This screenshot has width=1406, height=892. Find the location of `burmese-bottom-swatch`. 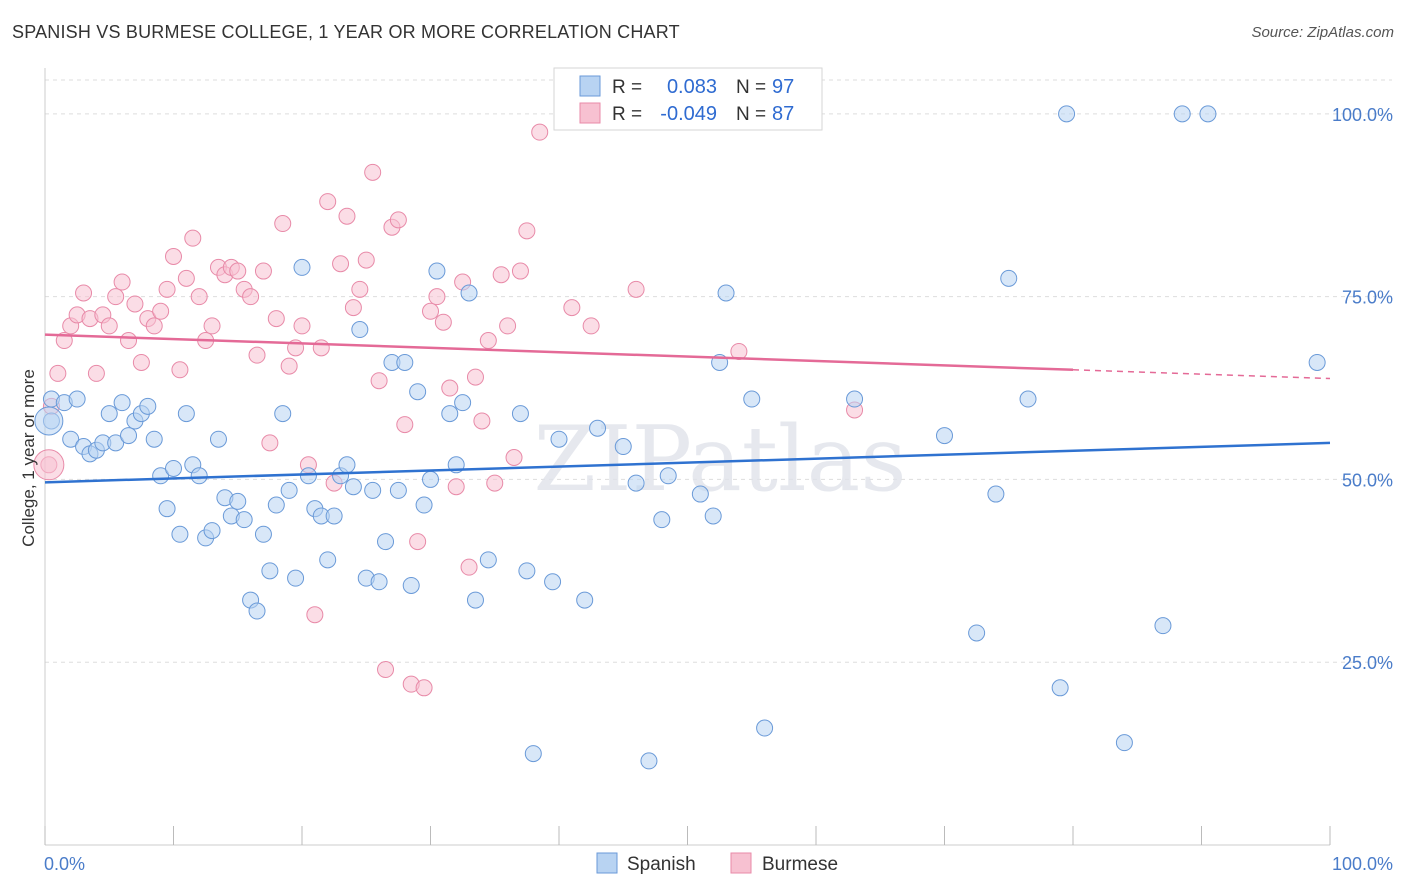

burmese-bottom-swatch is located at coordinates (741, 863).